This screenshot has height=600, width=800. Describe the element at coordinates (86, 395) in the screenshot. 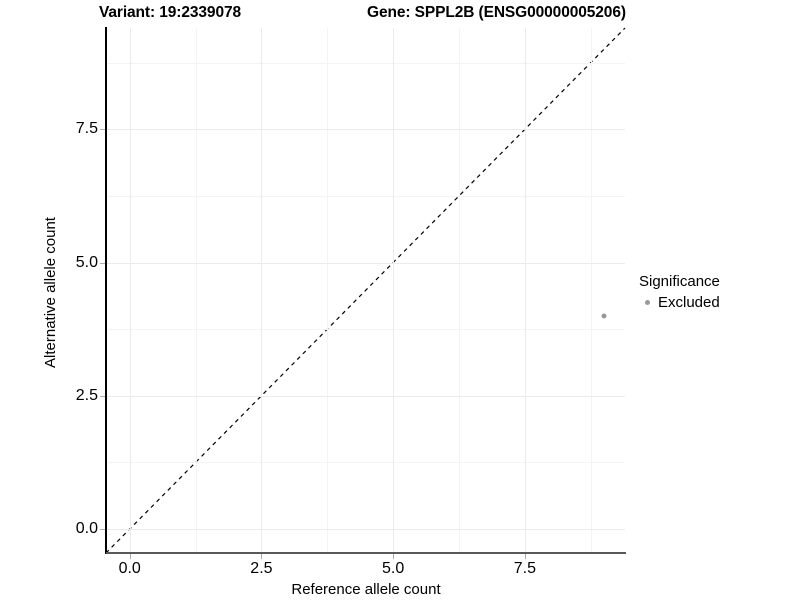

I see `y-tick-label: 2.5` at that location.